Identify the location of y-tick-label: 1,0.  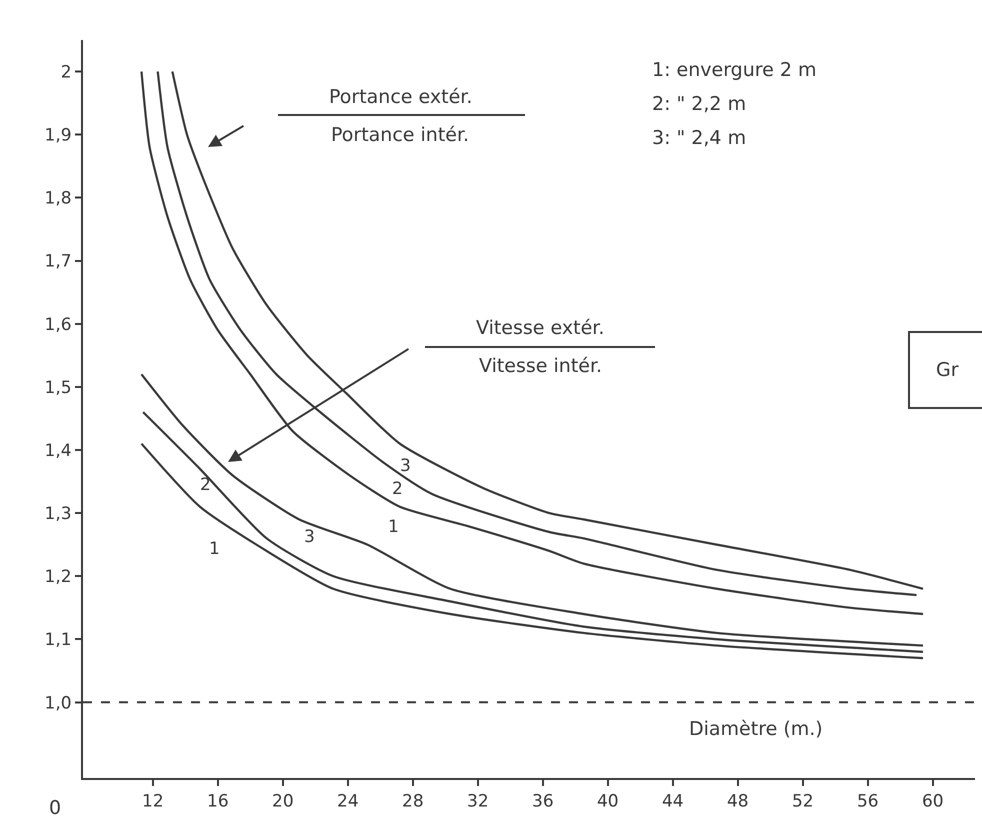
(58, 703).